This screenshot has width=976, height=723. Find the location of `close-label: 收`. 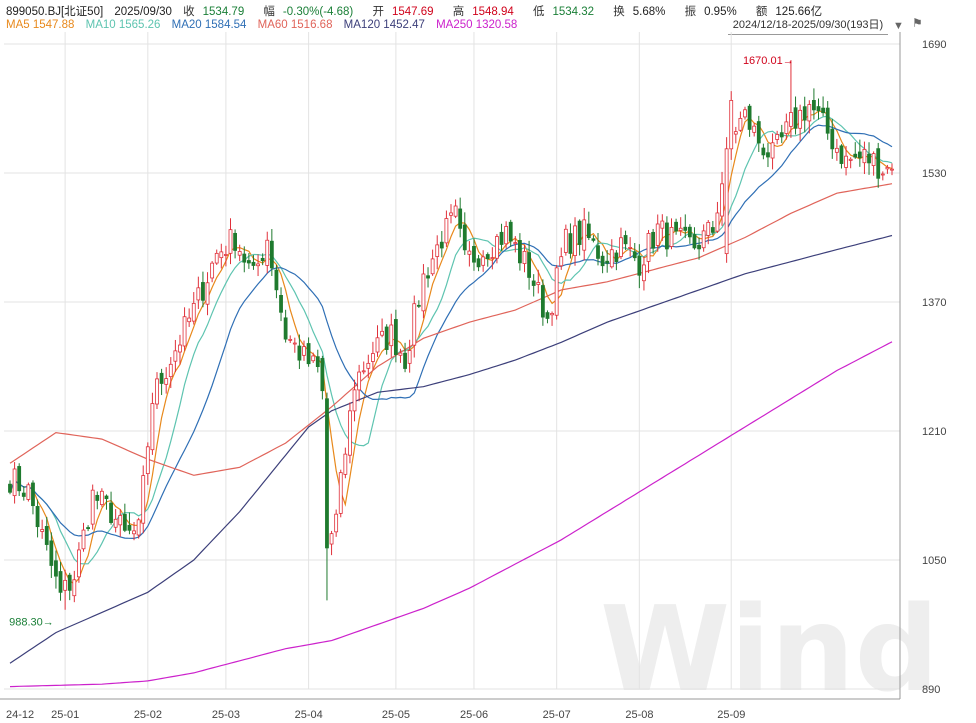

close-label: 收 is located at coordinates (189, 12).